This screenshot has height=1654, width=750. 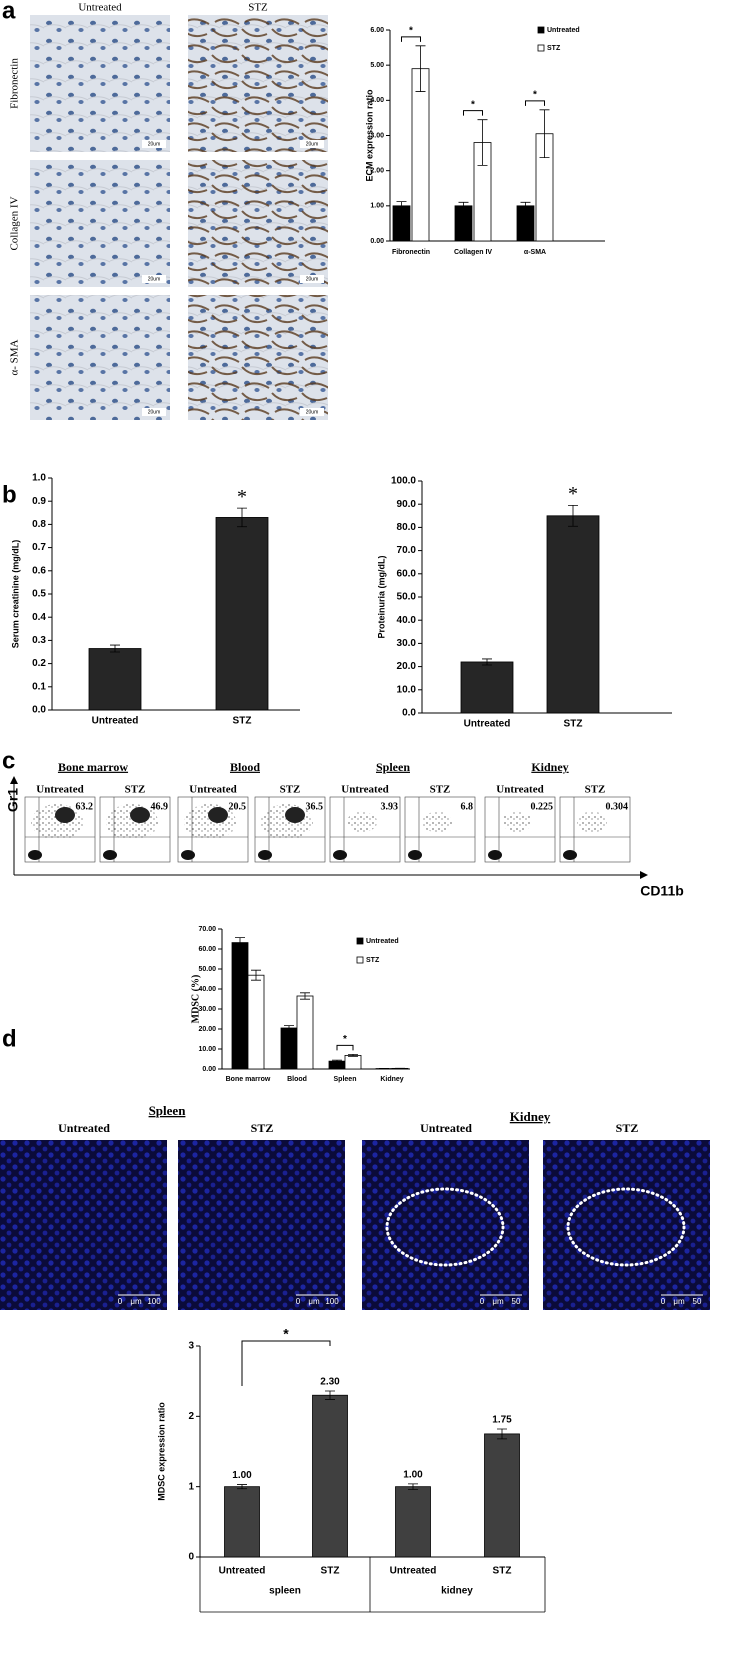 I want to click on y-tick-label: 1.0, so click(x=39, y=478).